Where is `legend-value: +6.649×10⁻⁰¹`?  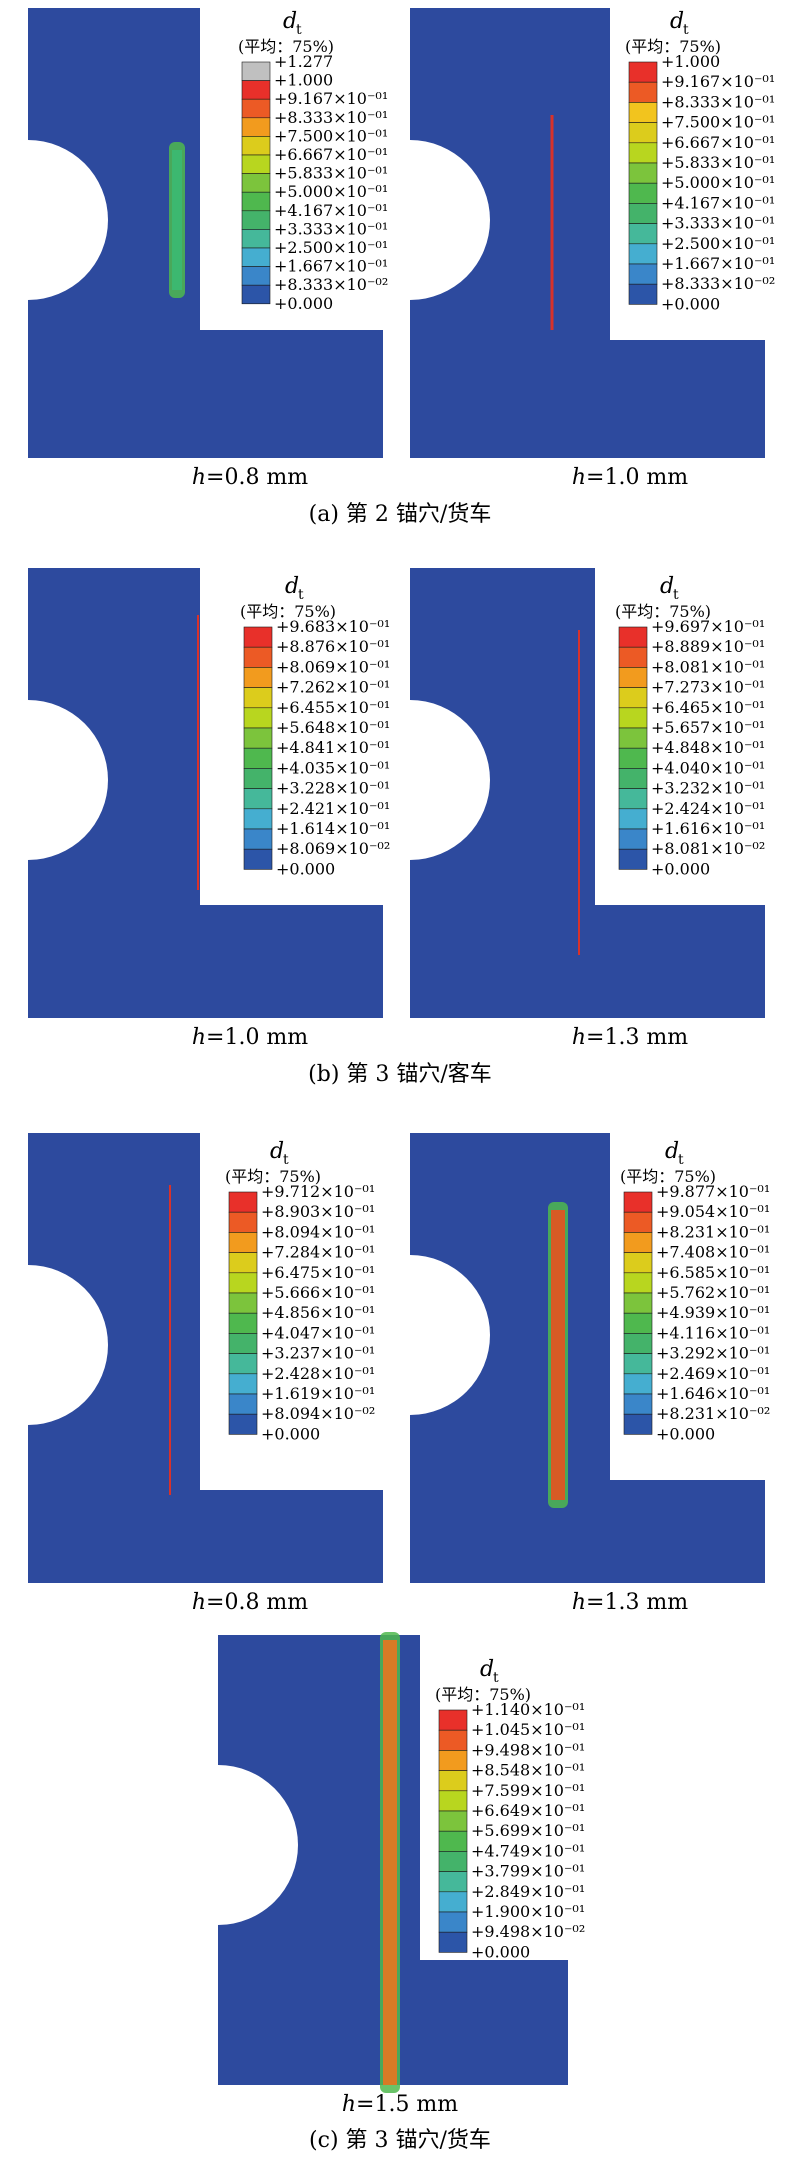
legend-value: +6.649×10⁻⁰¹ is located at coordinates (528, 1810).